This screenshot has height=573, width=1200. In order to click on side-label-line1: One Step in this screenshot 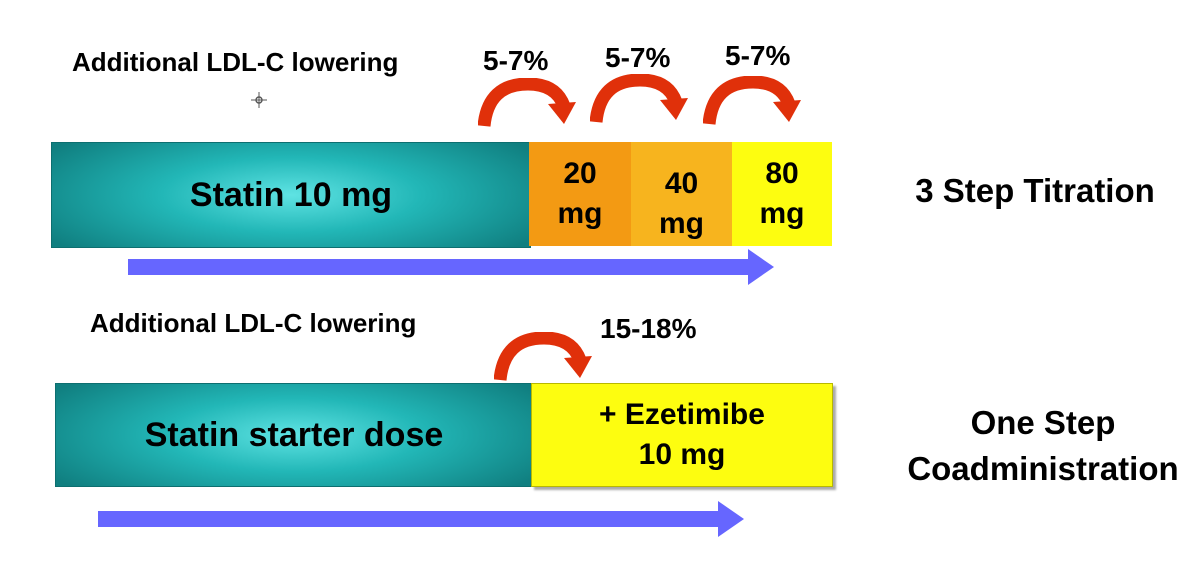, I will do `click(1043, 422)`.